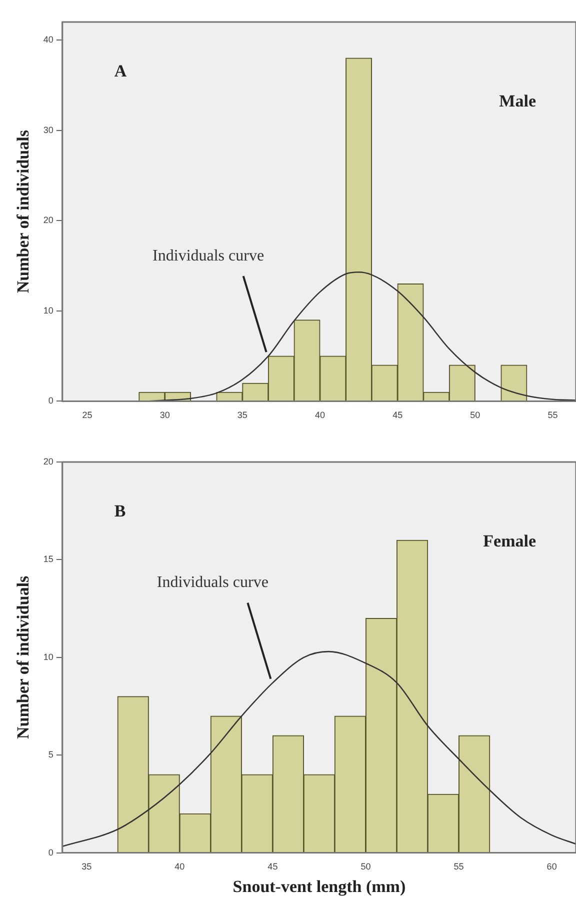  What do you see at coordinates (319, 886) in the screenshot?
I see `x-axis-title: Snout-vent length (mm)` at bounding box center [319, 886].